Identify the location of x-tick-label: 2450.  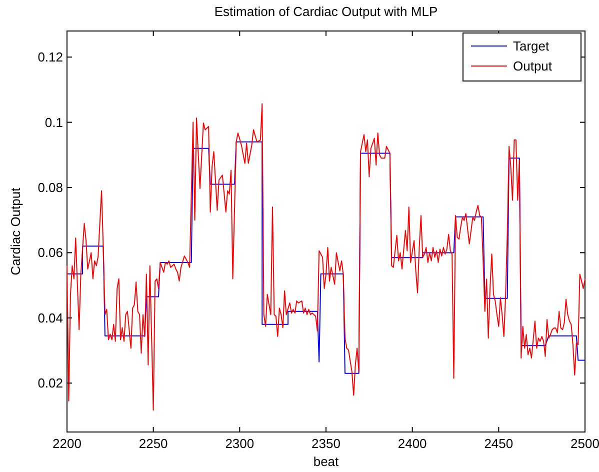
(499, 443).